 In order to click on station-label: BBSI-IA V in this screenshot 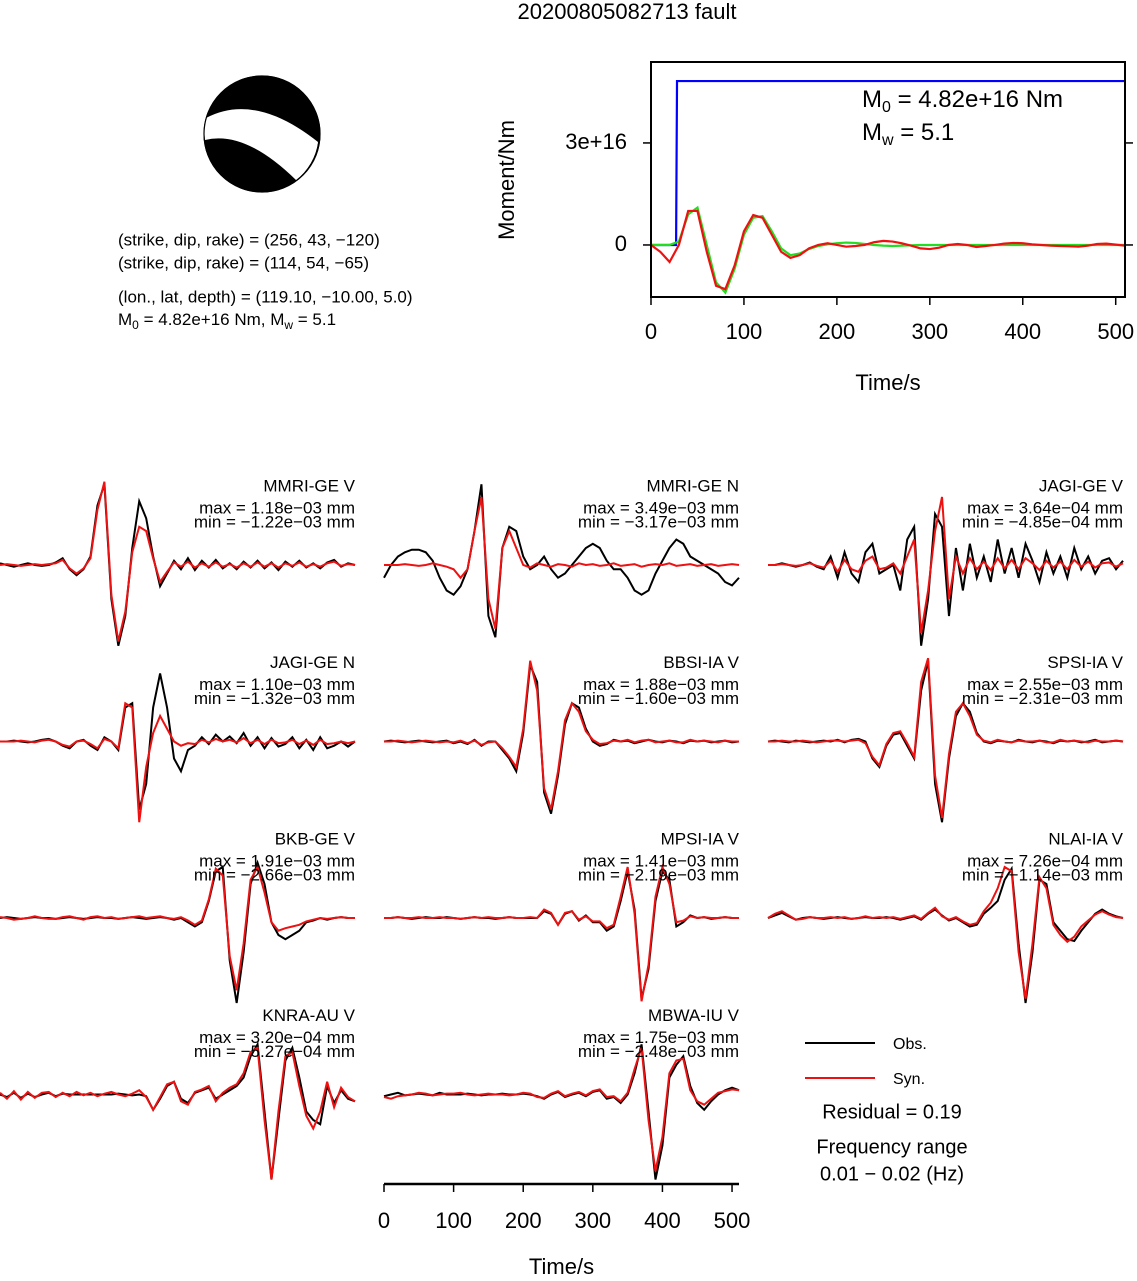, I will do `click(701, 662)`.